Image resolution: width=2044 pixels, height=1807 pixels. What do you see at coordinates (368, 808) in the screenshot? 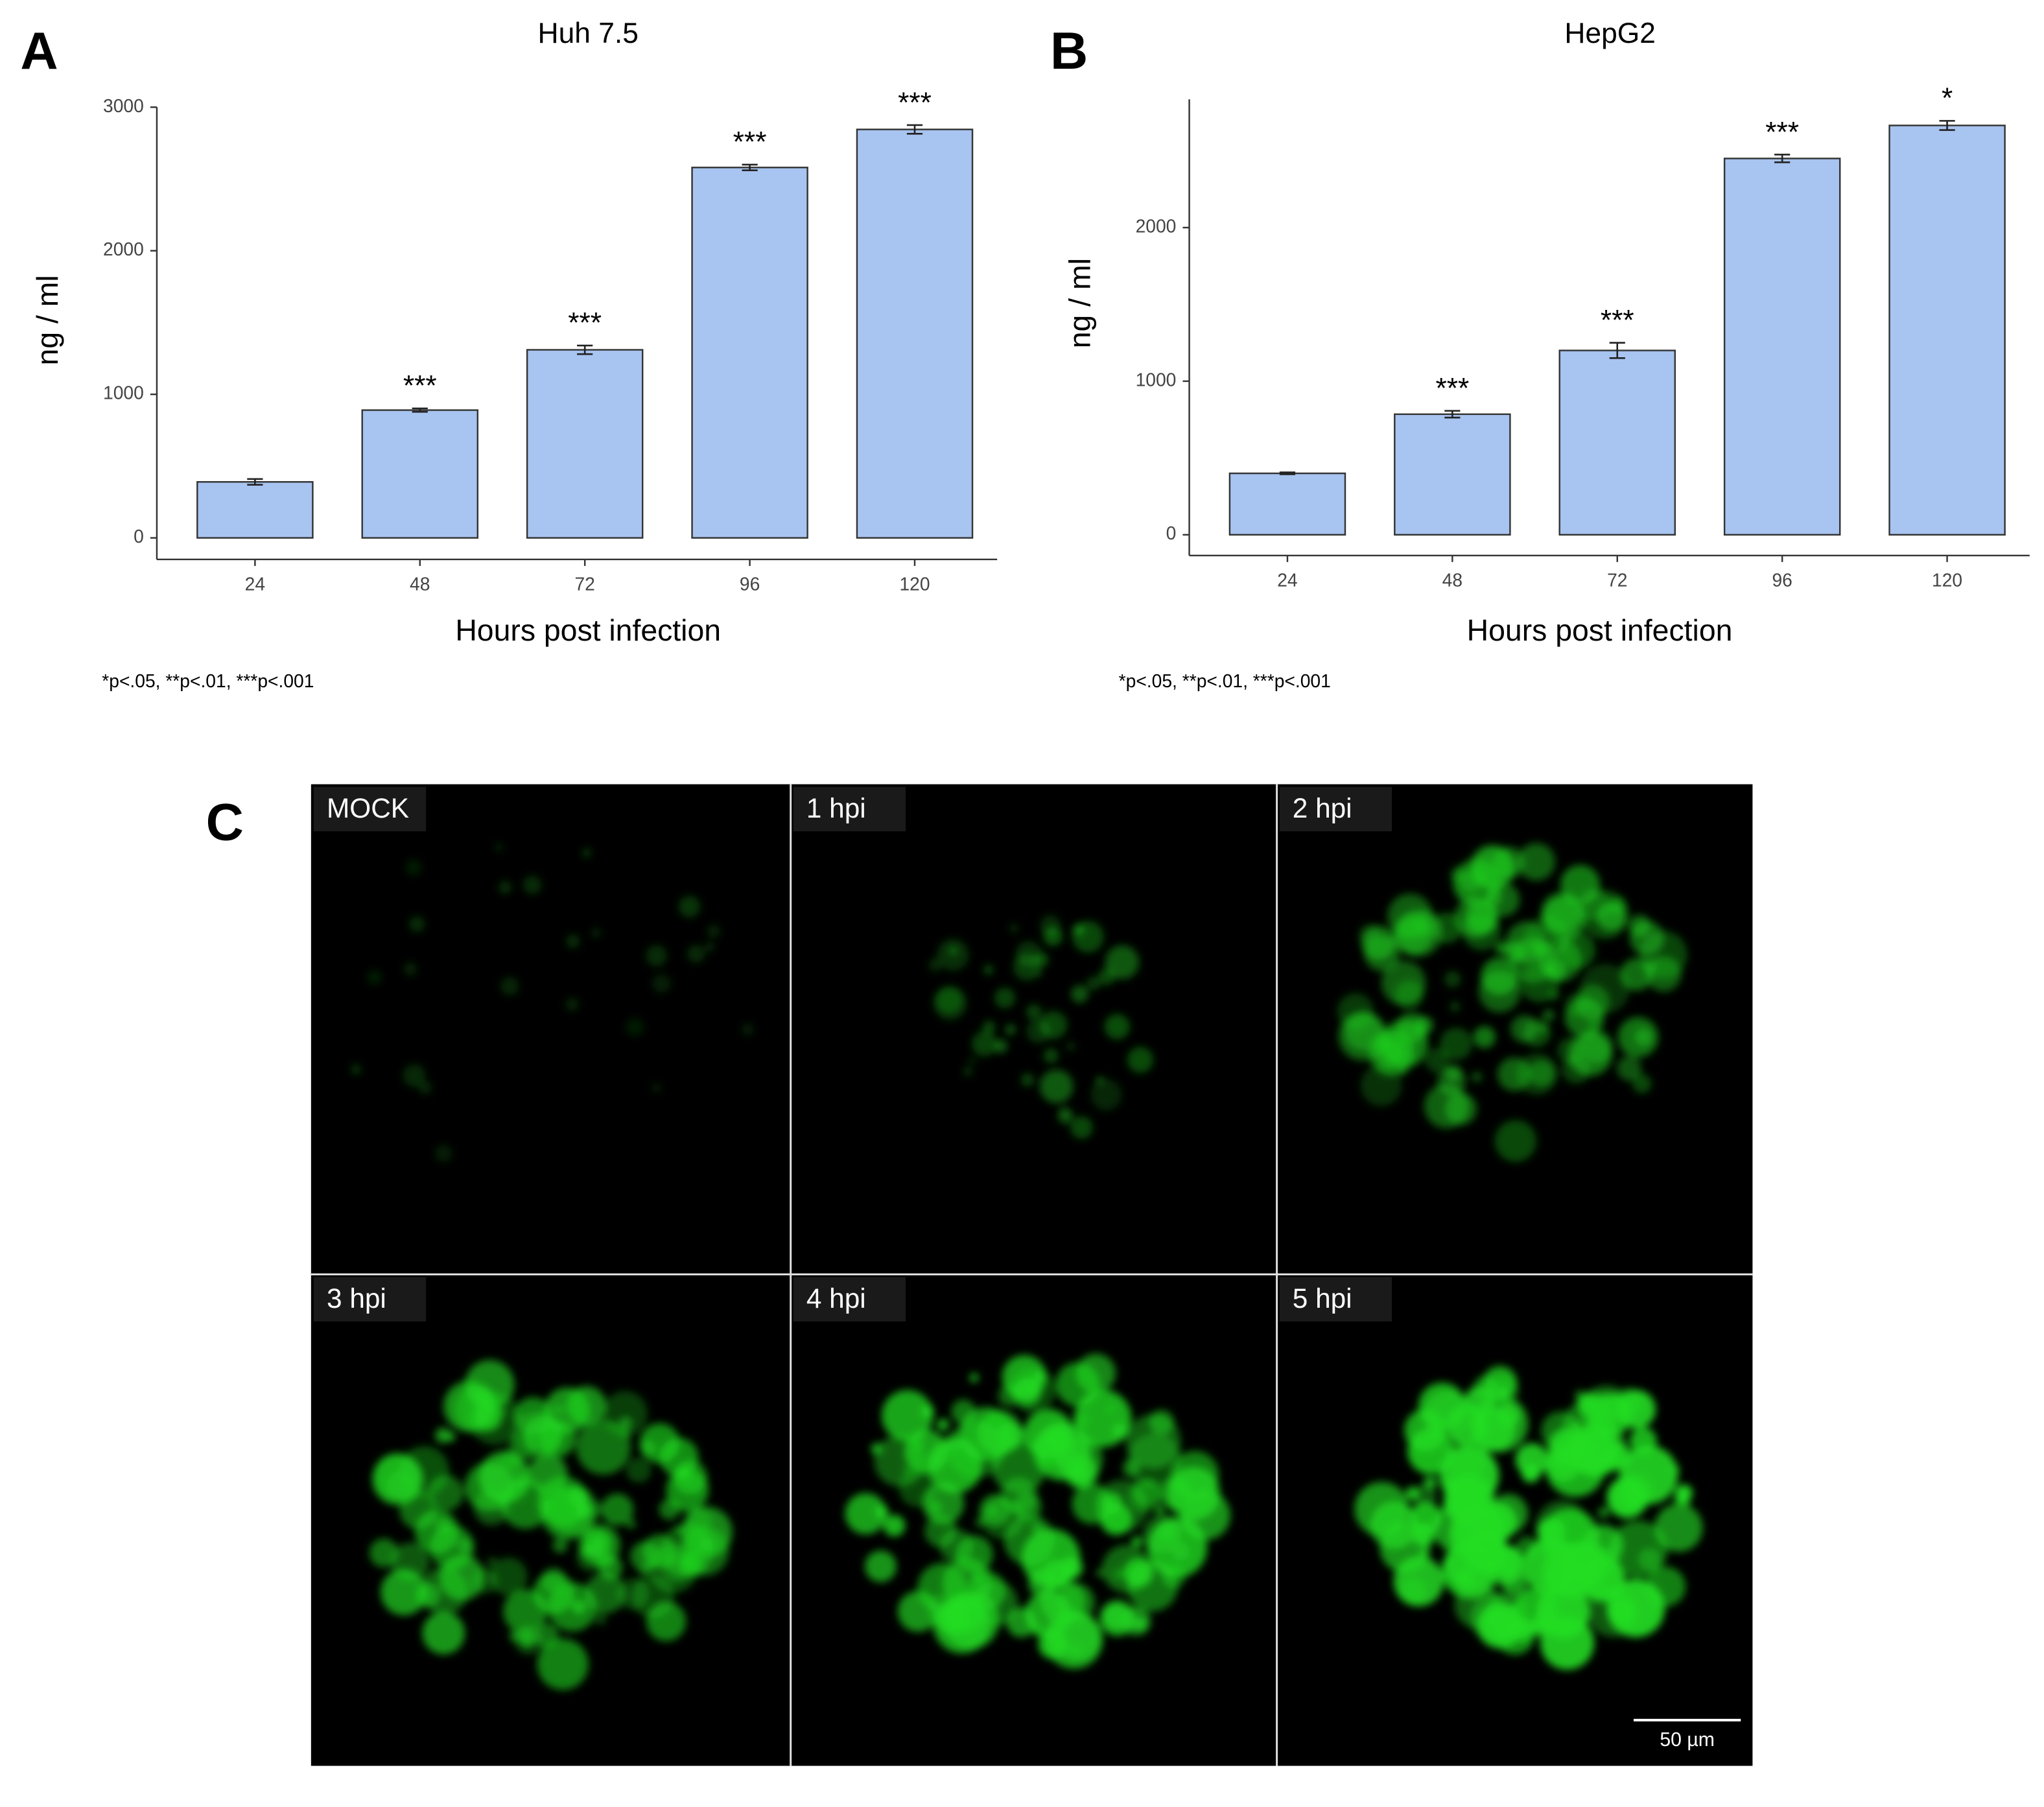
I see `tile-label: MOCK` at bounding box center [368, 808].